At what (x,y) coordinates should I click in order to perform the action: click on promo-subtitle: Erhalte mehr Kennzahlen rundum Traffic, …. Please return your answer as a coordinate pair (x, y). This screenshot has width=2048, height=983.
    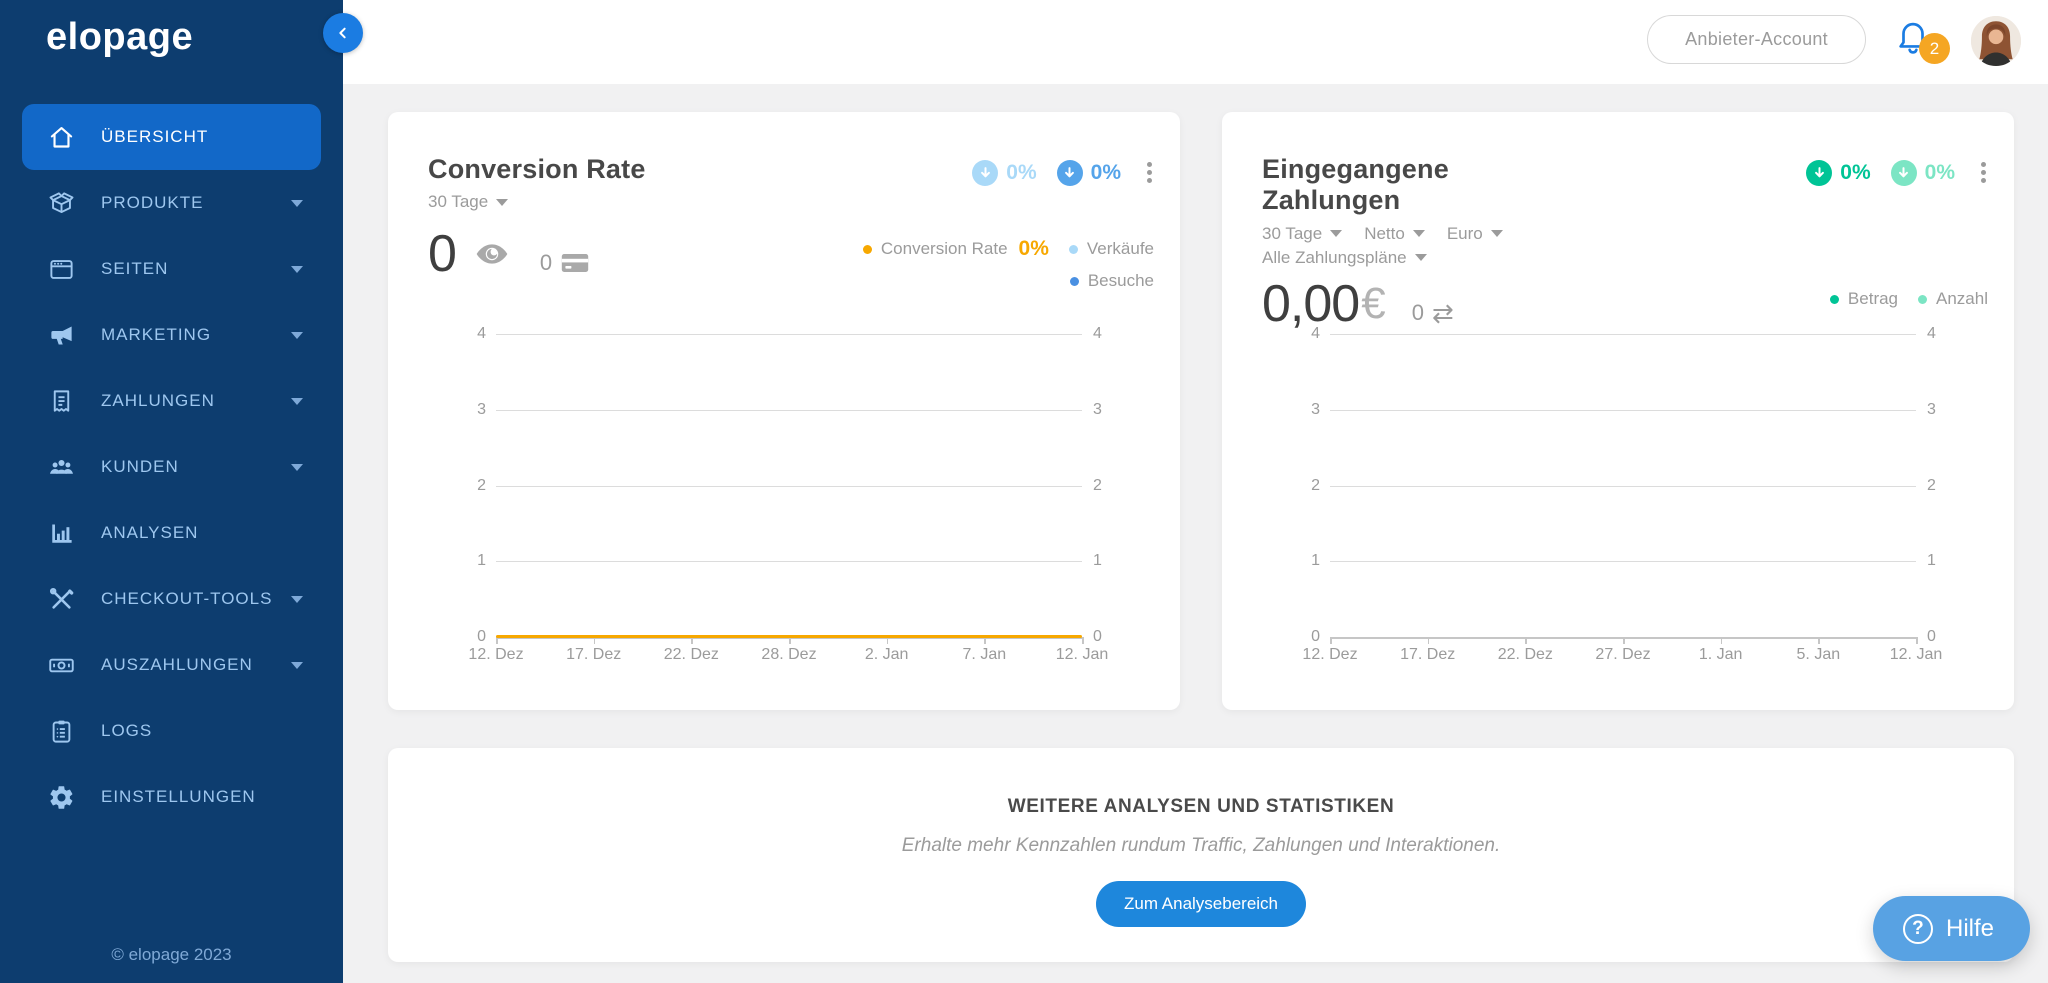
    Looking at the image, I should click on (1201, 845).